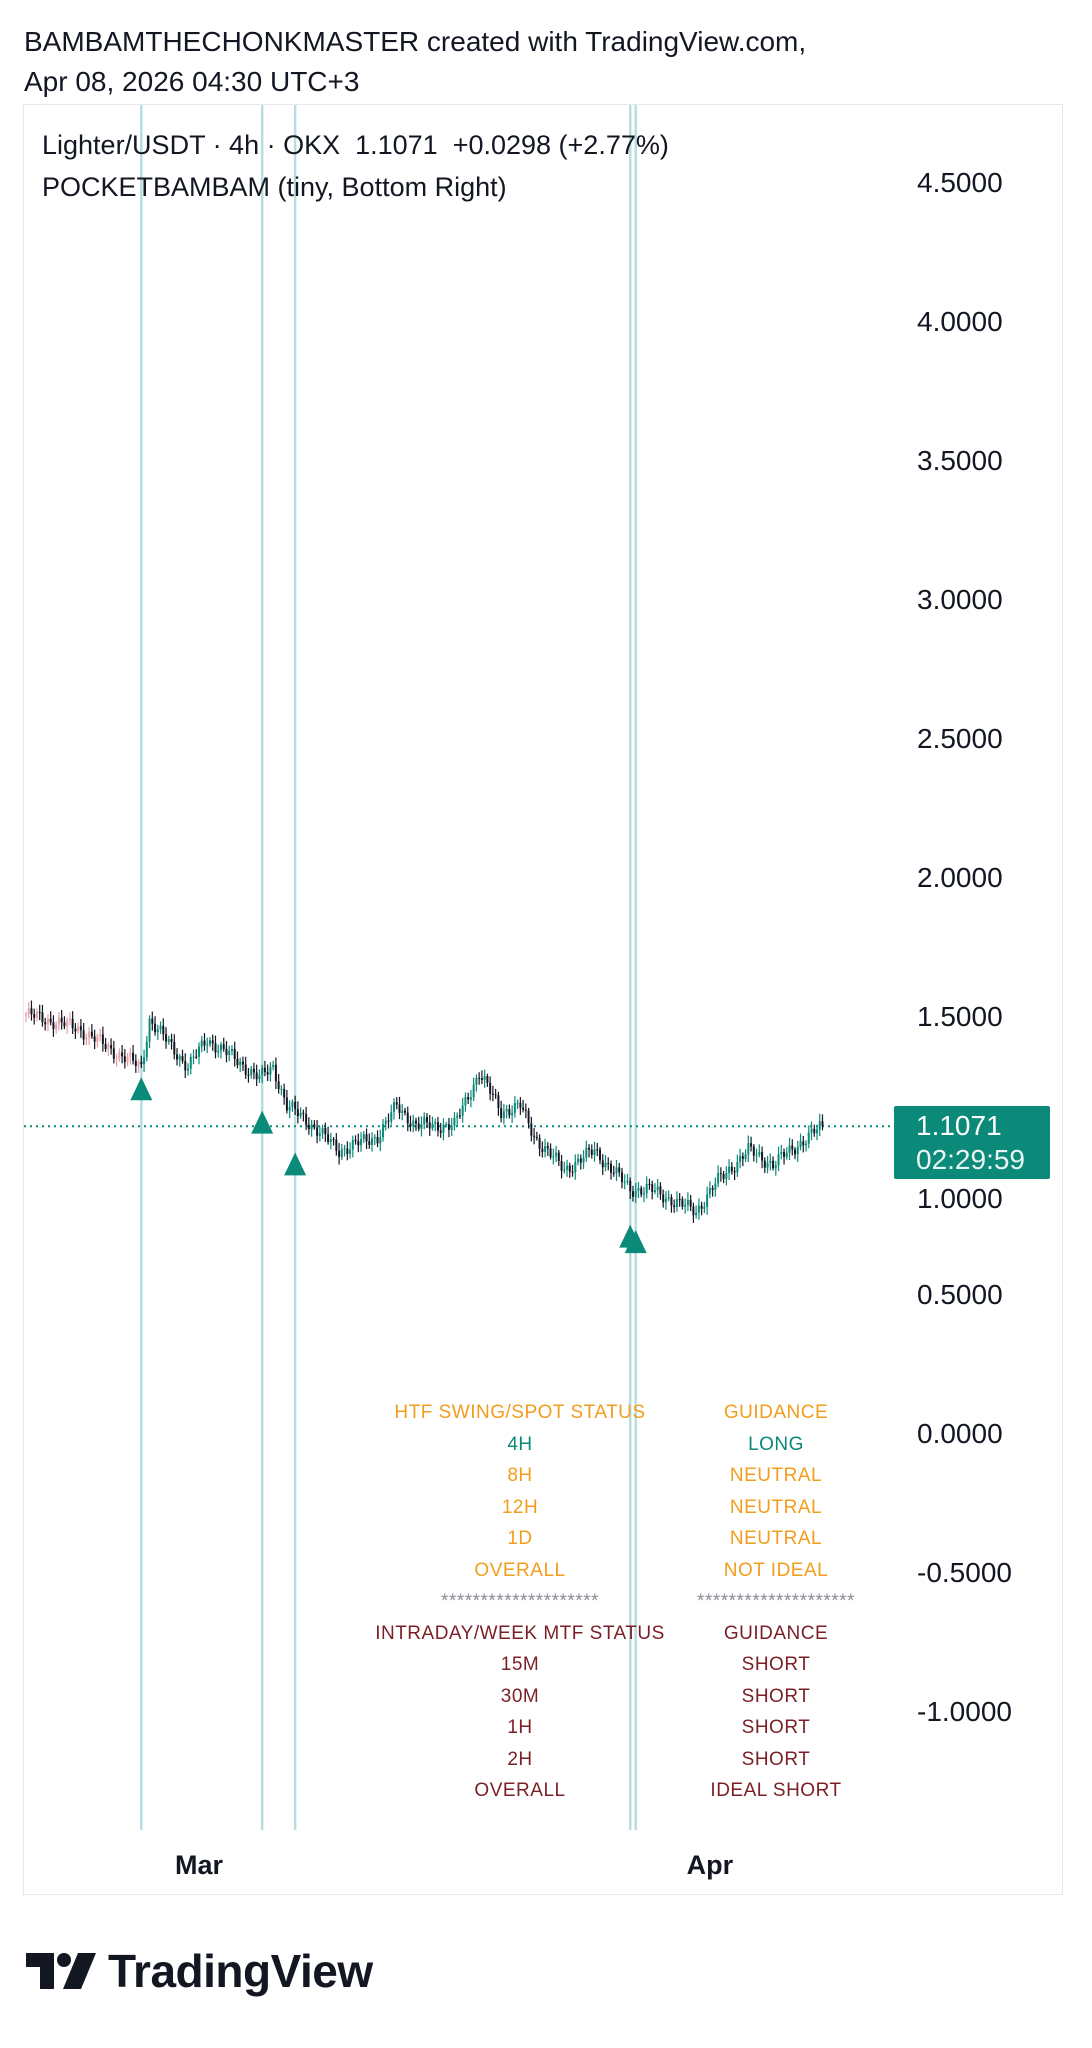  What do you see at coordinates (776, 1601) in the screenshot?
I see `status-table-guidance: ********************` at bounding box center [776, 1601].